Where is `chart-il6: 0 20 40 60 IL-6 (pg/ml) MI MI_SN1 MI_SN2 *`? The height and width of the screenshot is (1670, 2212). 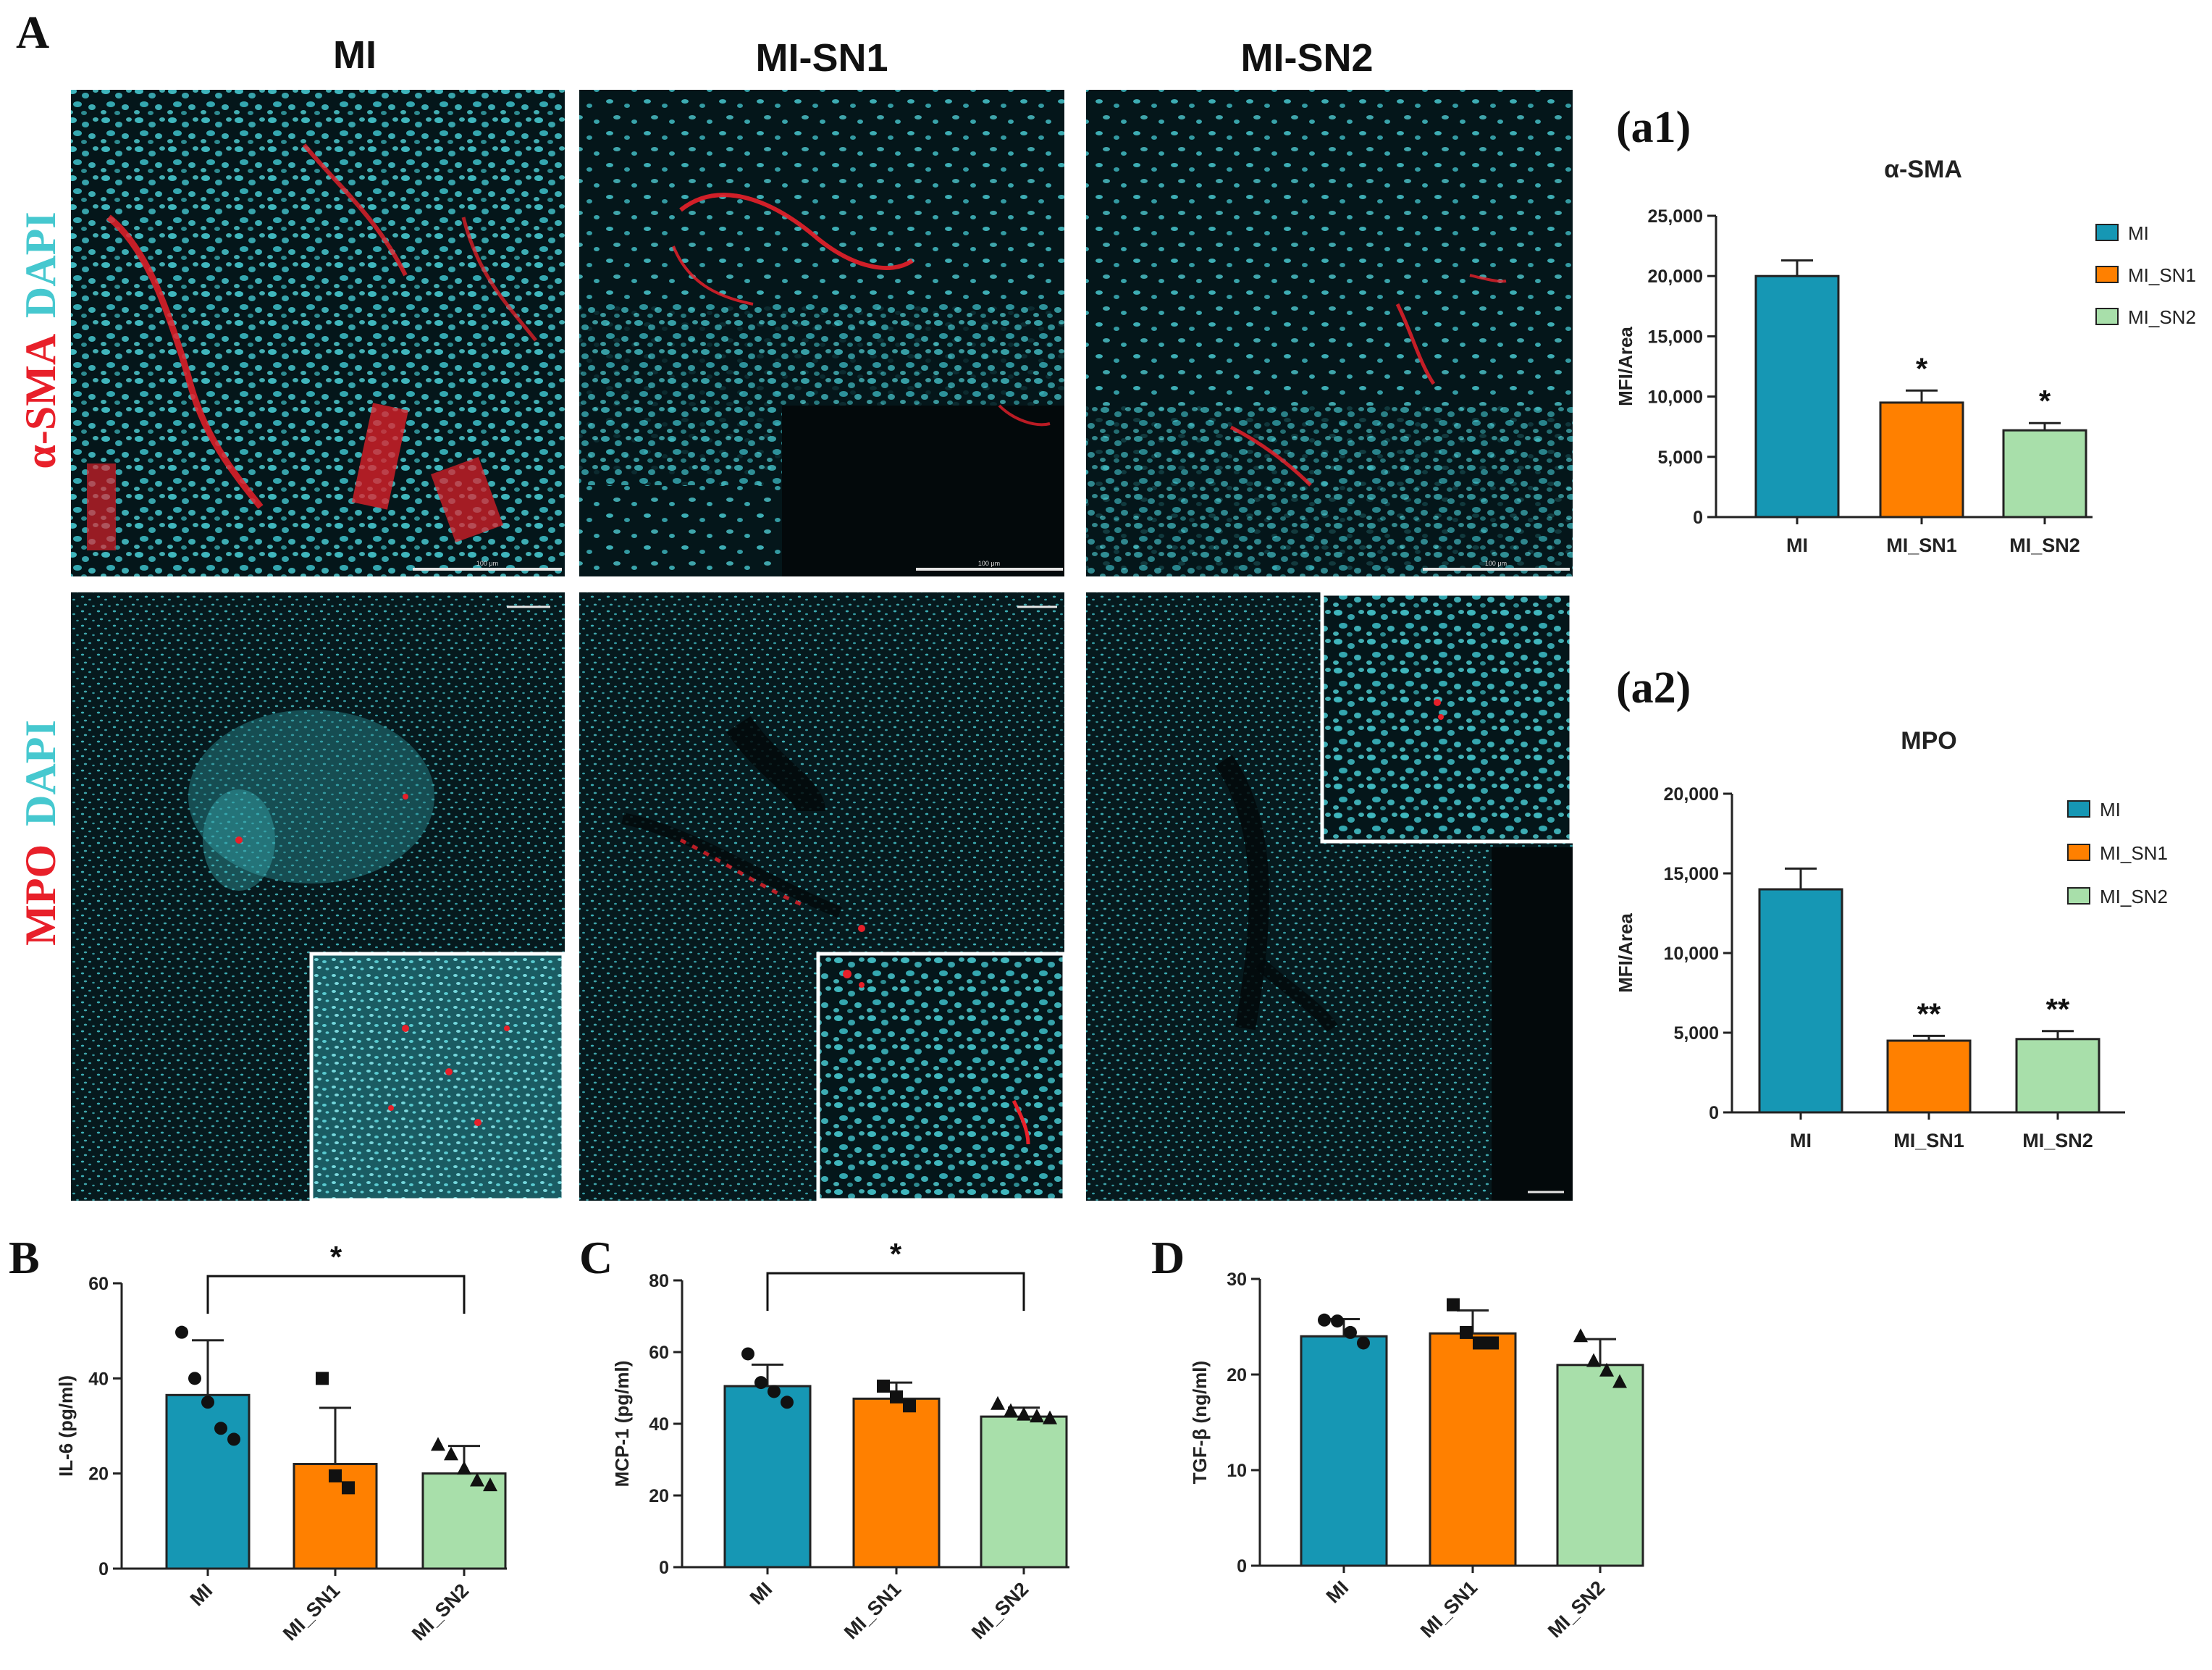 chart-il6: 0 20 40 60 IL-6 (pg/ml) MI MI_SN1 MI_SN2 * is located at coordinates (281, 1442).